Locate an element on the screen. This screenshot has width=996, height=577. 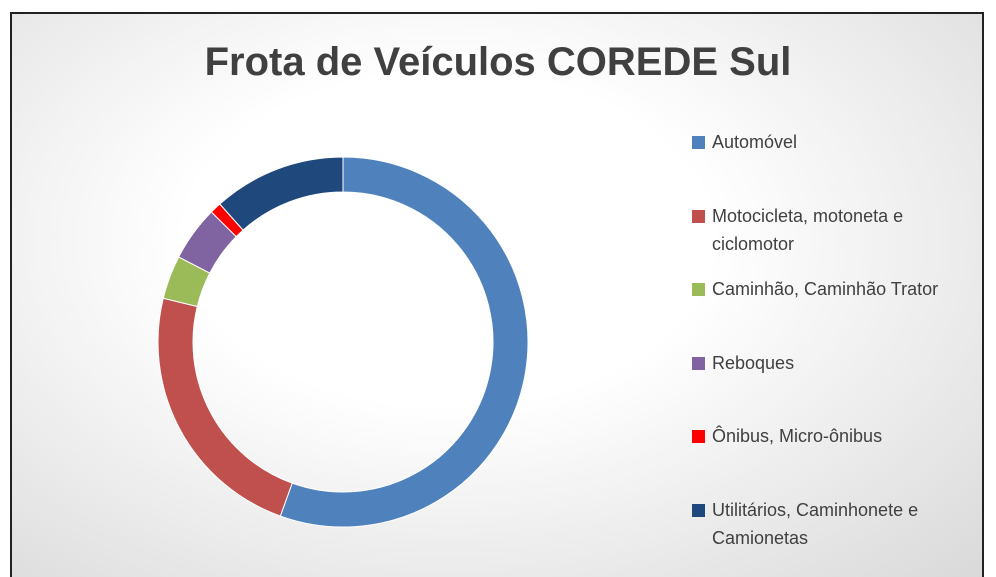
legend-label: Reboques is located at coordinates (753, 362).